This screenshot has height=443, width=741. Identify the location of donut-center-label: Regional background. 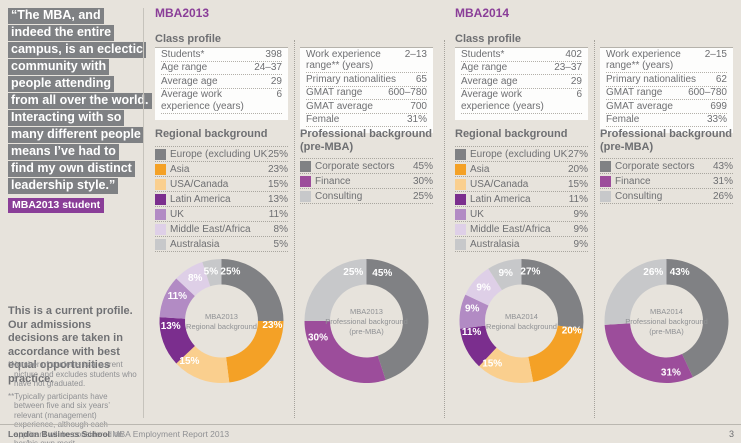
(221, 326).